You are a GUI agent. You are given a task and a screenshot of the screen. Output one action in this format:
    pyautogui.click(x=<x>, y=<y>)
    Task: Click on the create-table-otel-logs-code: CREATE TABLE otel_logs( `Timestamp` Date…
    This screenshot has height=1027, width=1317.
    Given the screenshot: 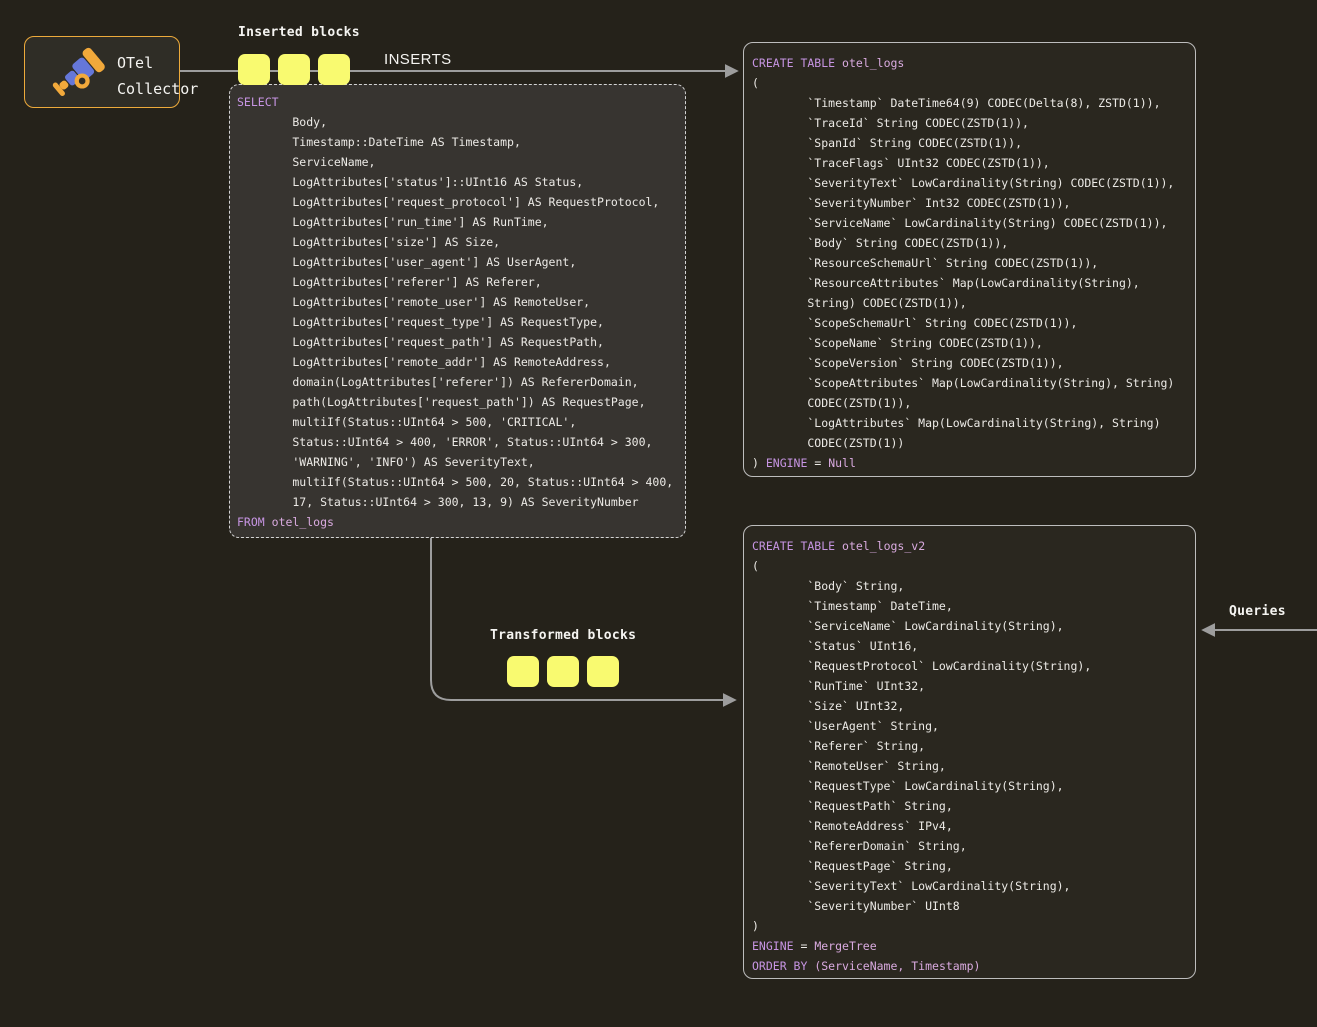 What is the action you would take?
    pyautogui.click(x=963, y=263)
    